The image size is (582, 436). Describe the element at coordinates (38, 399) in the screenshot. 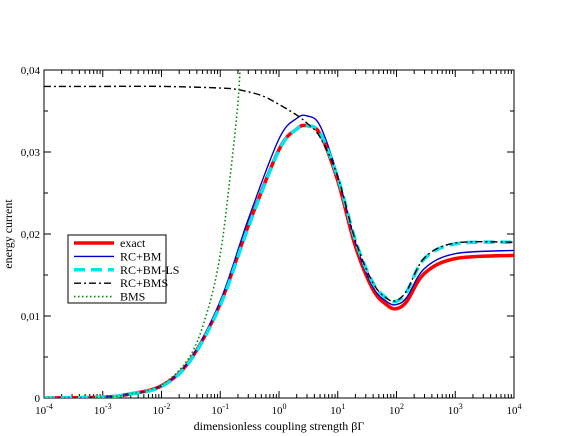

I see `y-tick-label: 0` at that location.